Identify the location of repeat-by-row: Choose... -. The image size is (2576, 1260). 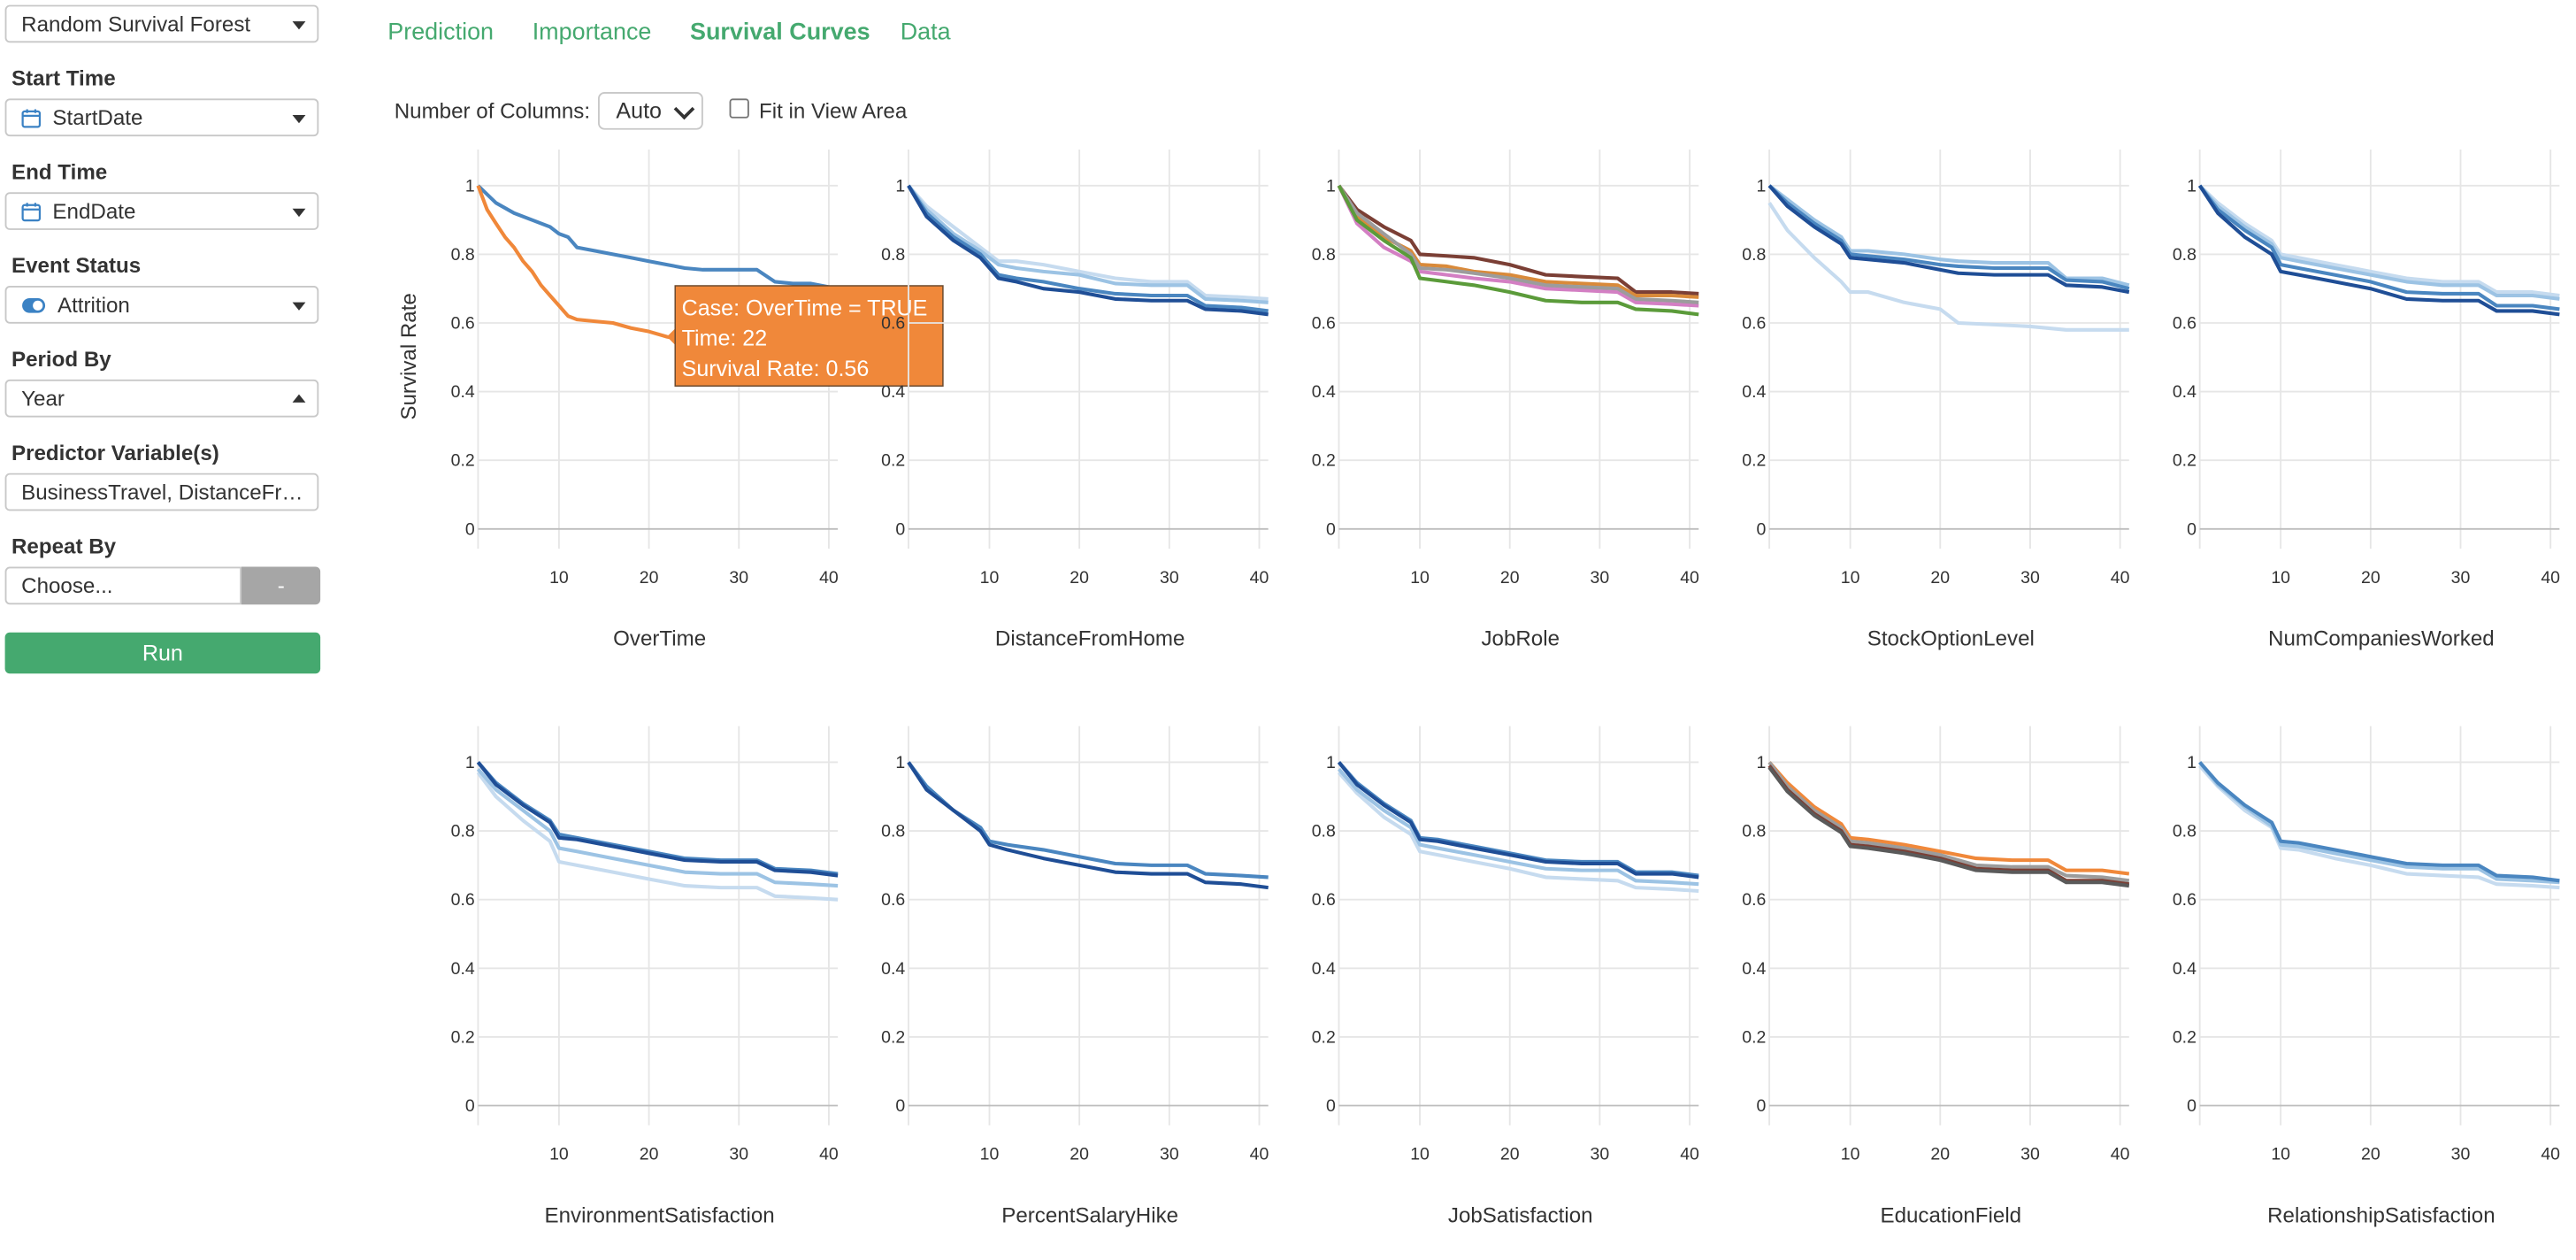
(162, 585).